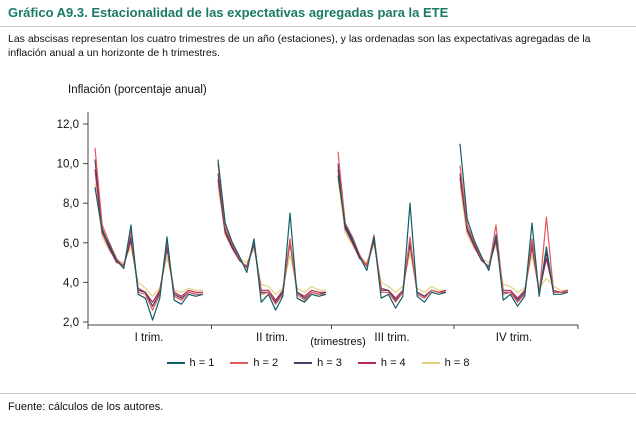 The height and width of the screenshot is (425, 636). I want to click on chart-legend: h = 1 h = 2 h = 3 h = 4 h = 8, so click(318, 363).